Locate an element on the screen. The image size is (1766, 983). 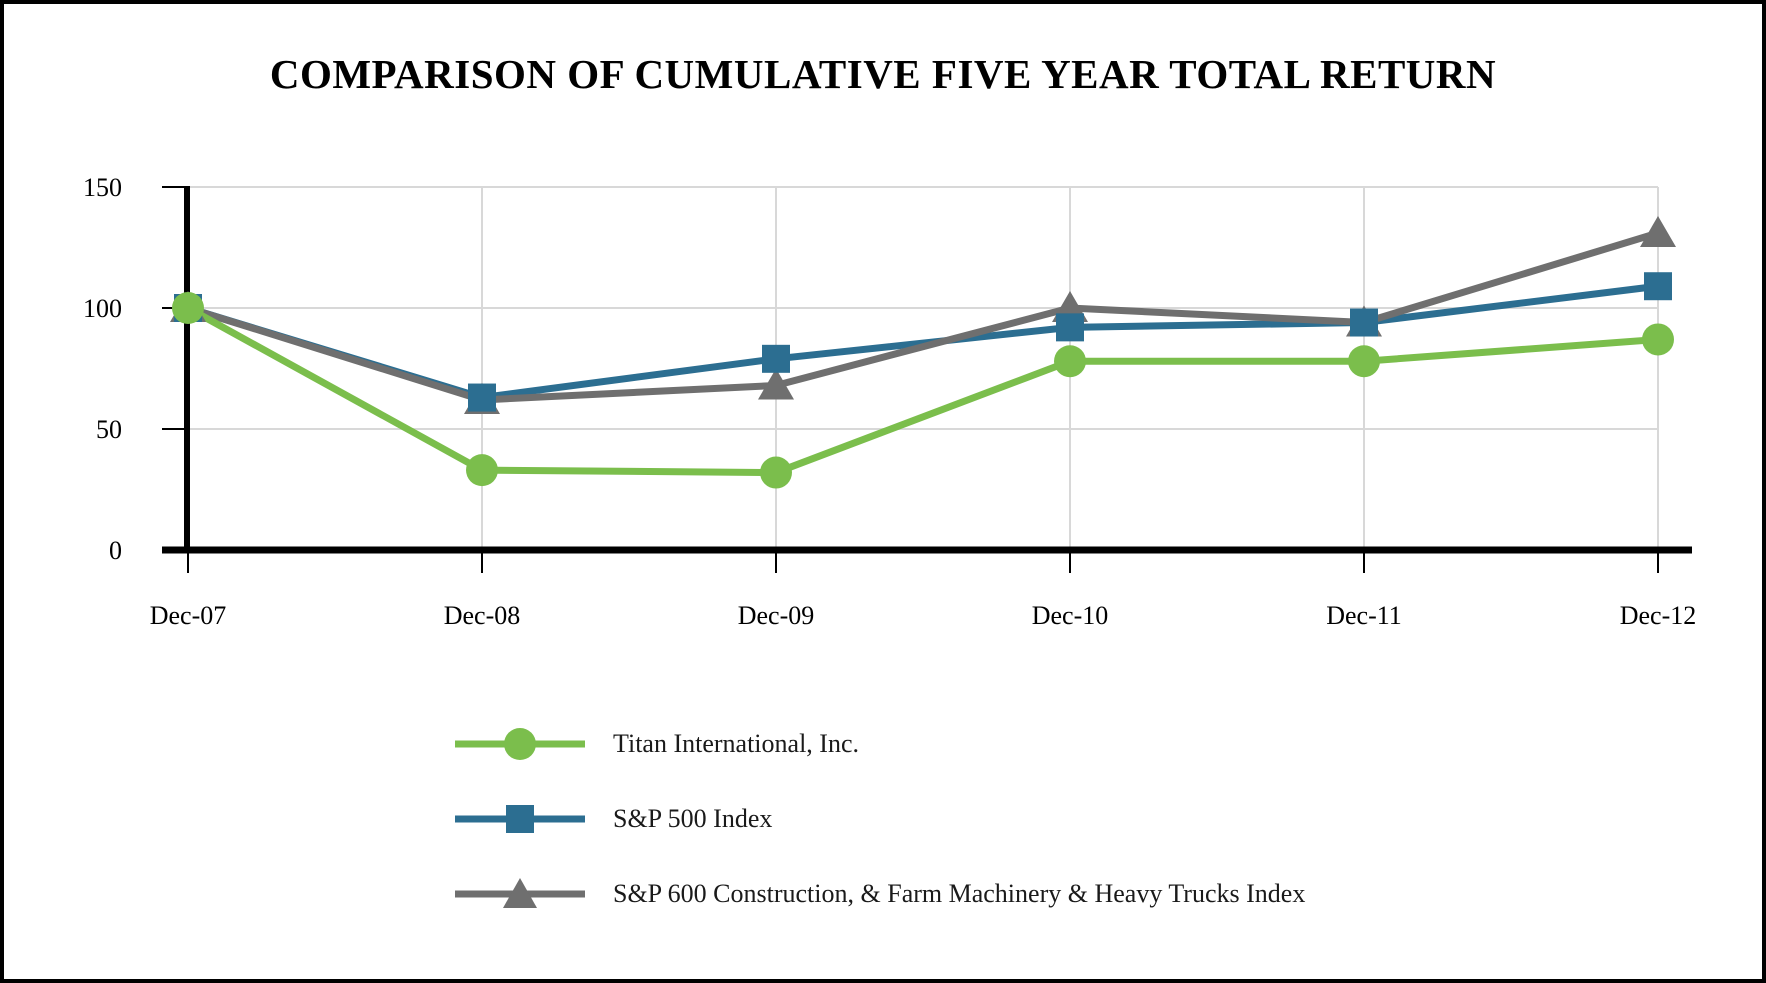
x-axis-label: Dec-11 is located at coordinates (1364, 615).